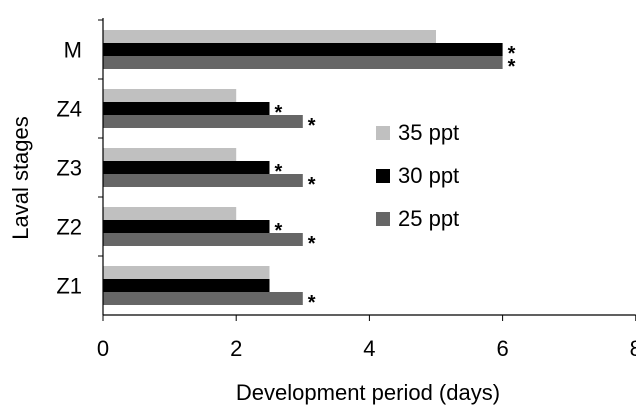  Describe the element at coordinates (368, 392) in the screenshot. I see `x-axis-title: Development period (days)` at that location.